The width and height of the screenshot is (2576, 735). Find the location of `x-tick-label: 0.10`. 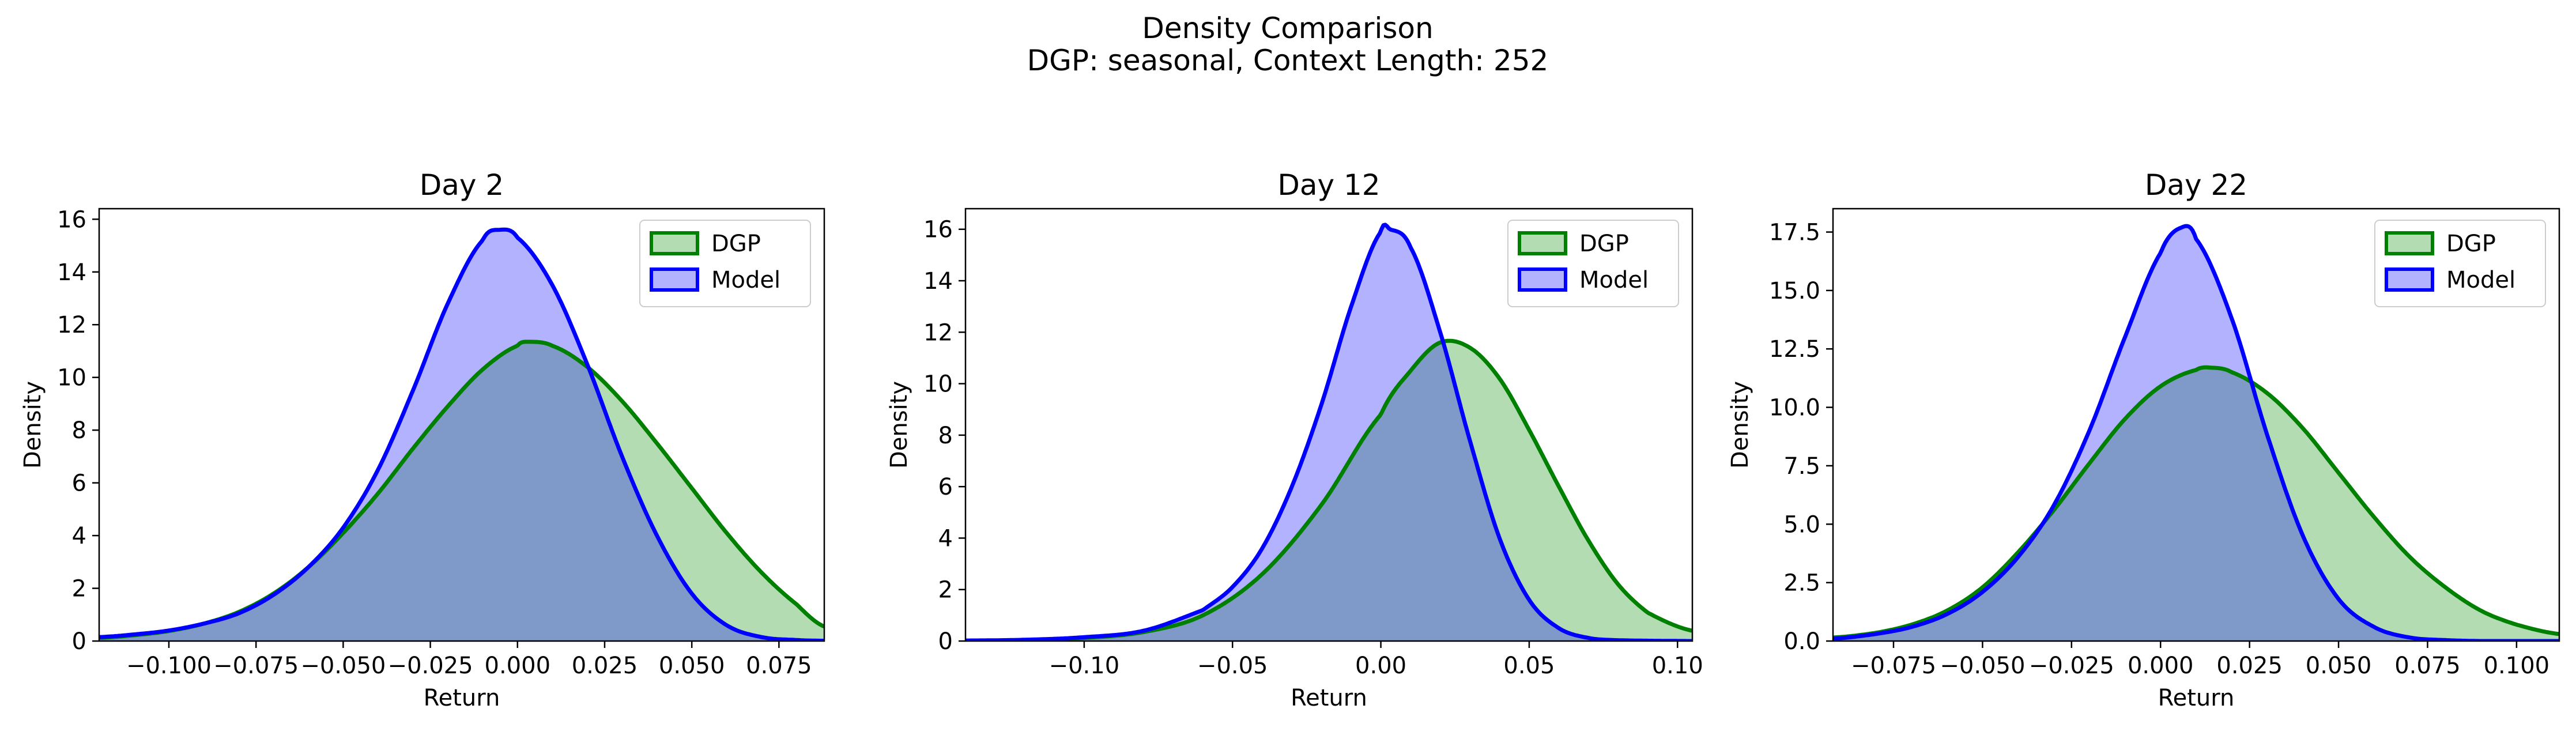

x-tick-label: 0.10 is located at coordinates (1677, 666).